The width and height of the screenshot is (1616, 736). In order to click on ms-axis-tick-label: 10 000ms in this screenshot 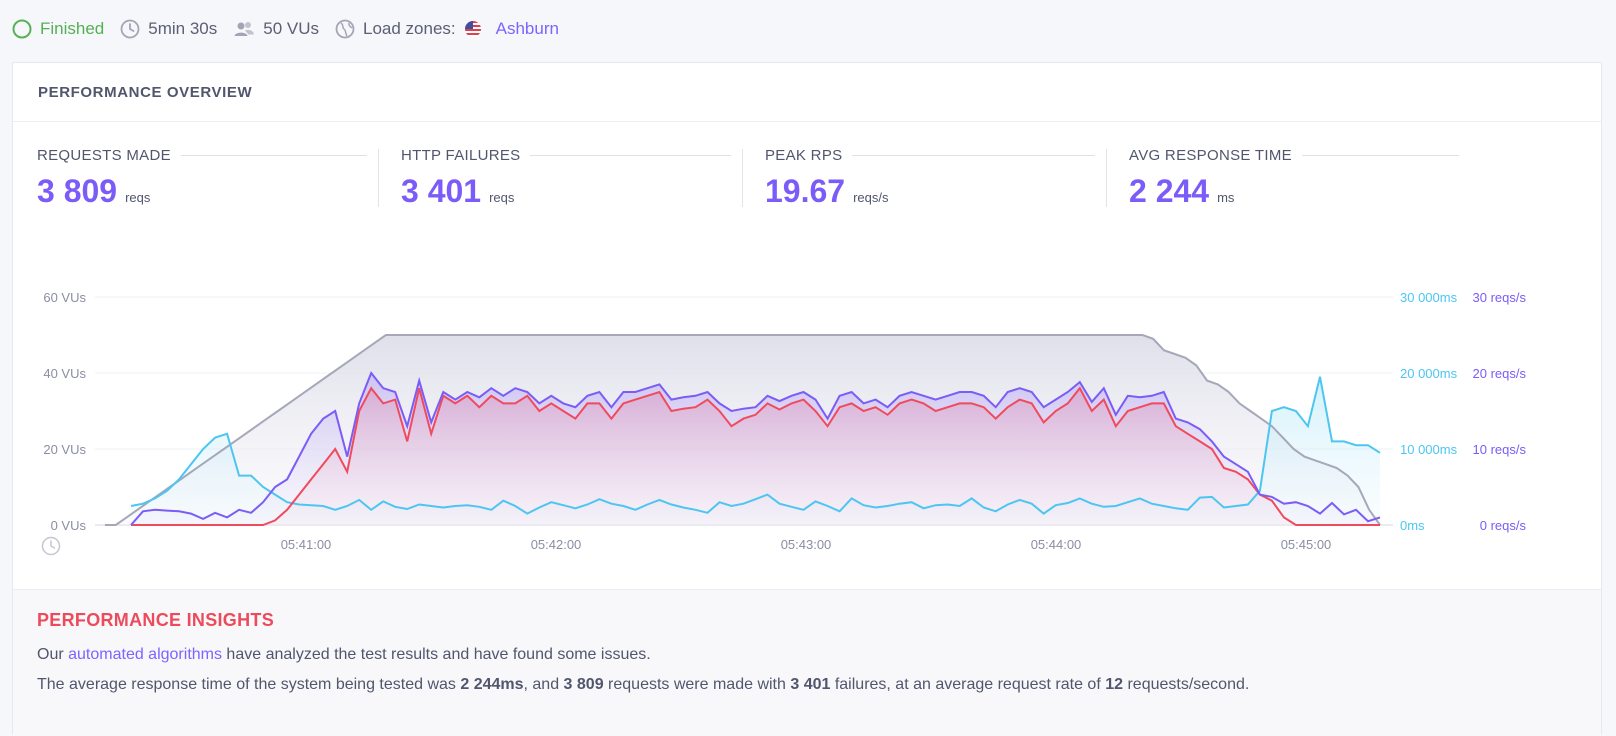, I will do `click(1429, 449)`.